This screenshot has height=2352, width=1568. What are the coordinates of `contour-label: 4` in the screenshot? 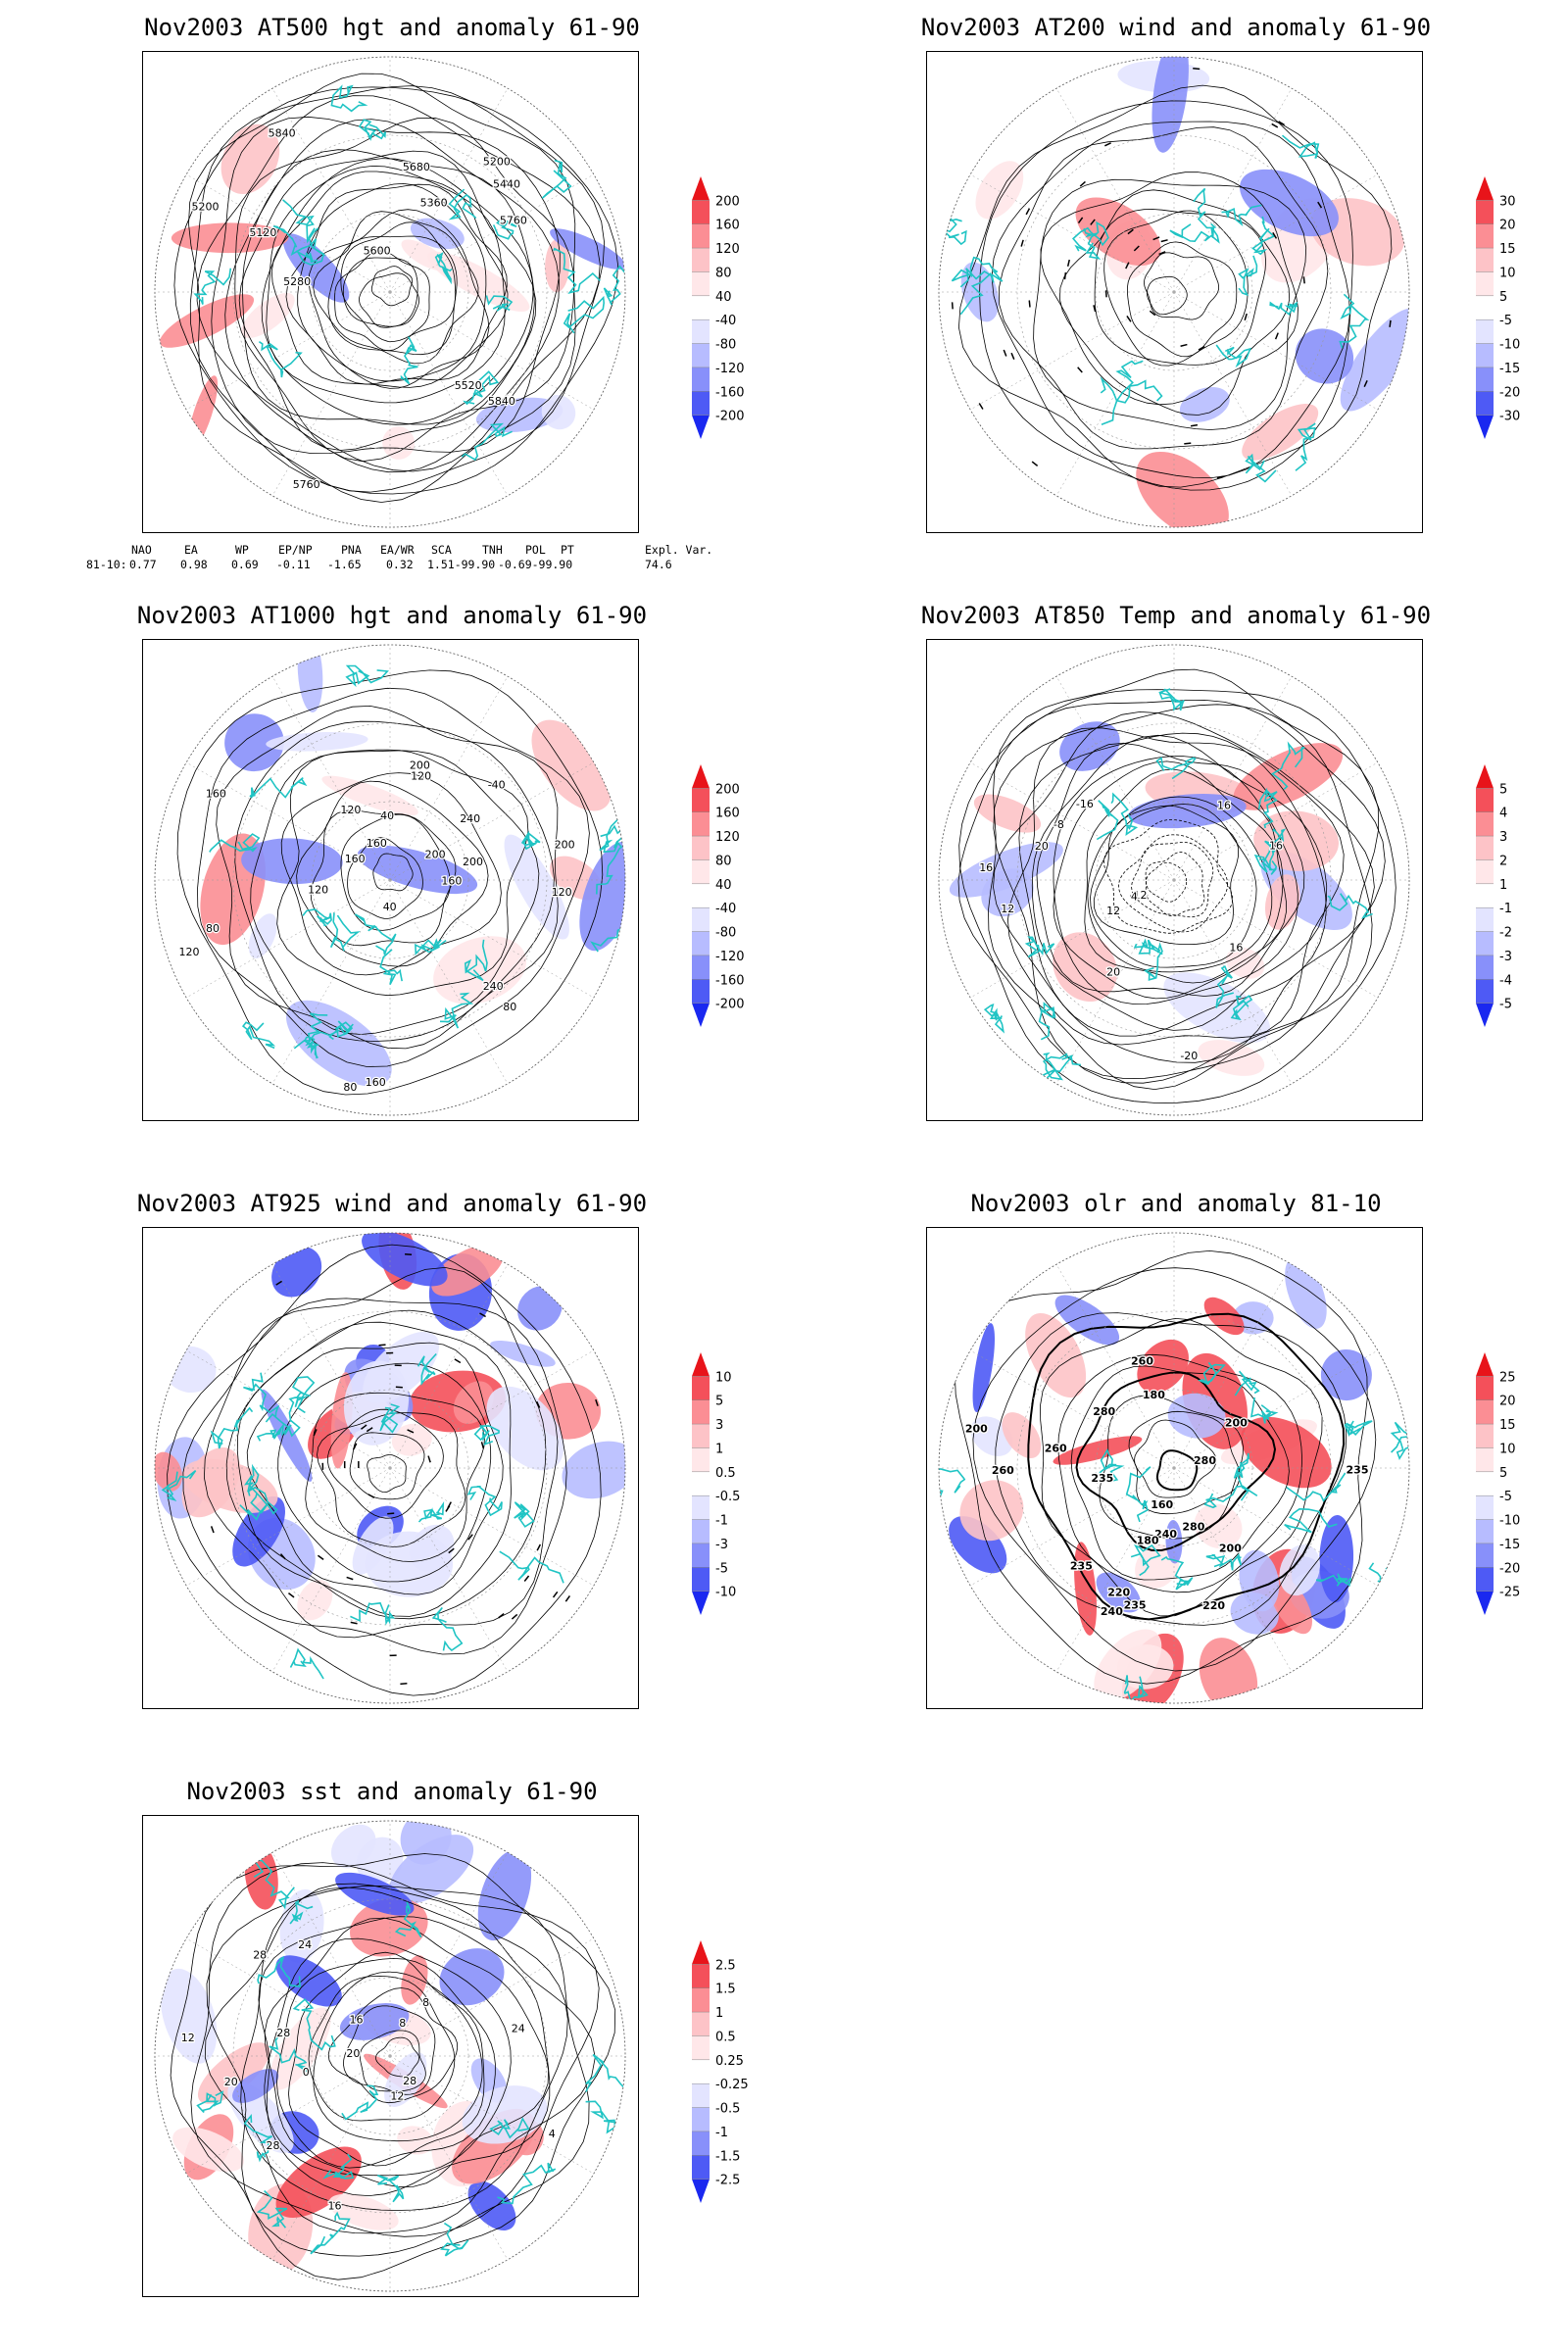 It's located at (1134, 896).